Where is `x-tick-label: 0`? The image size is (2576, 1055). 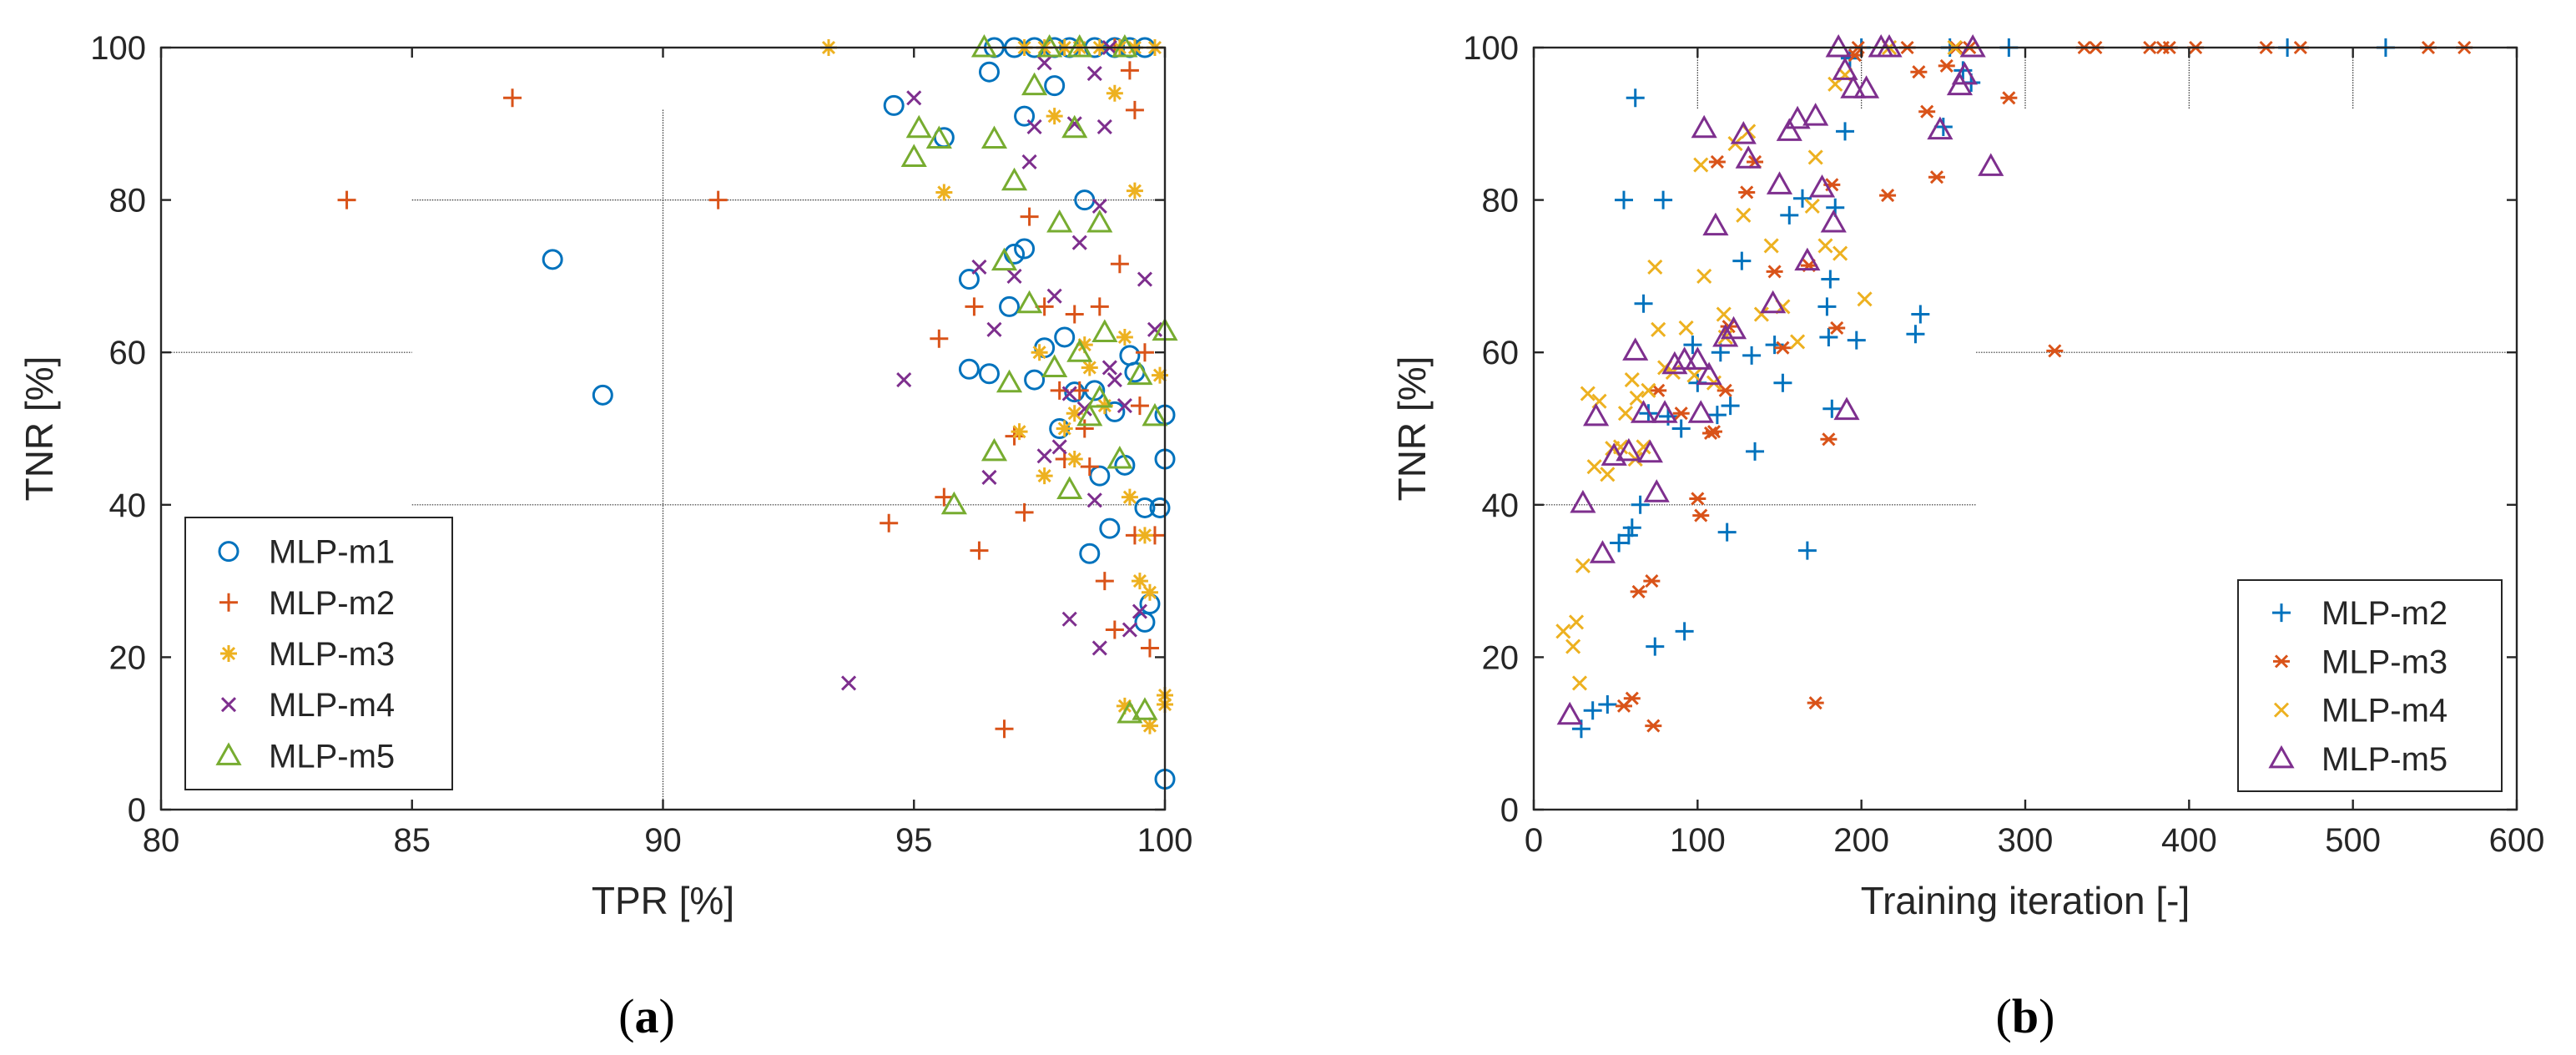 x-tick-label: 0 is located at coordinates (1534, 840).